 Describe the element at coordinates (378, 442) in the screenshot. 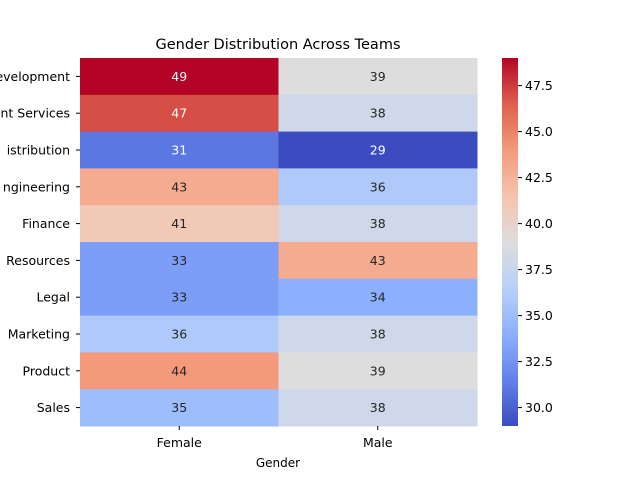

I see `x-tick-label: Male` at that location.